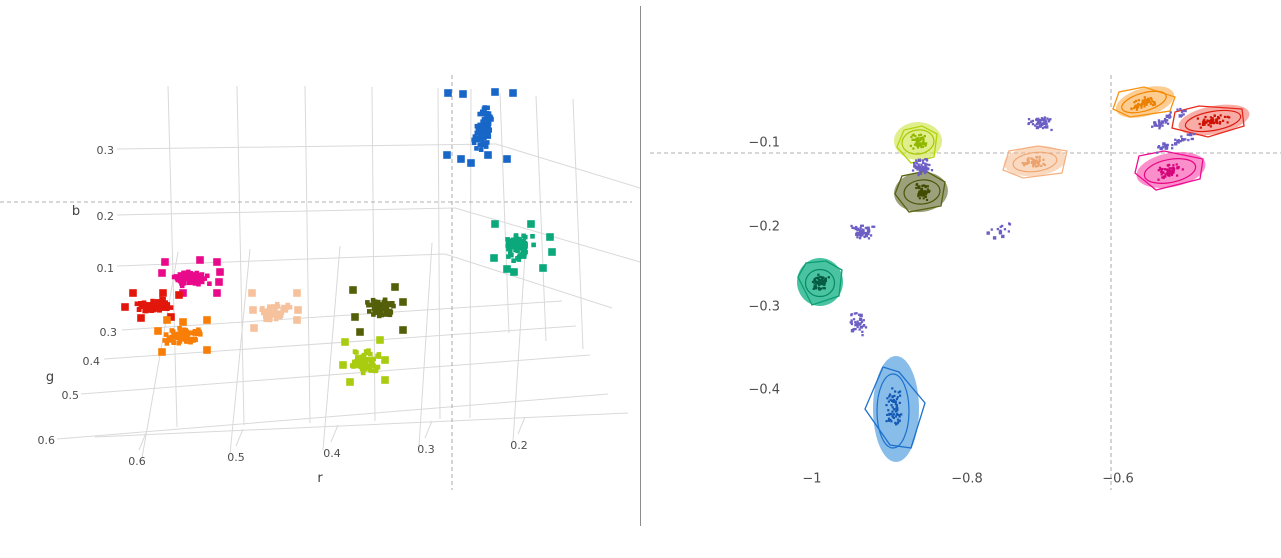 The image size is (1281, 558). What do you see at coordinates (764, 227) in the screenshot?
I see `tick-label-y: −0.2` at bounding box center [764, 227].